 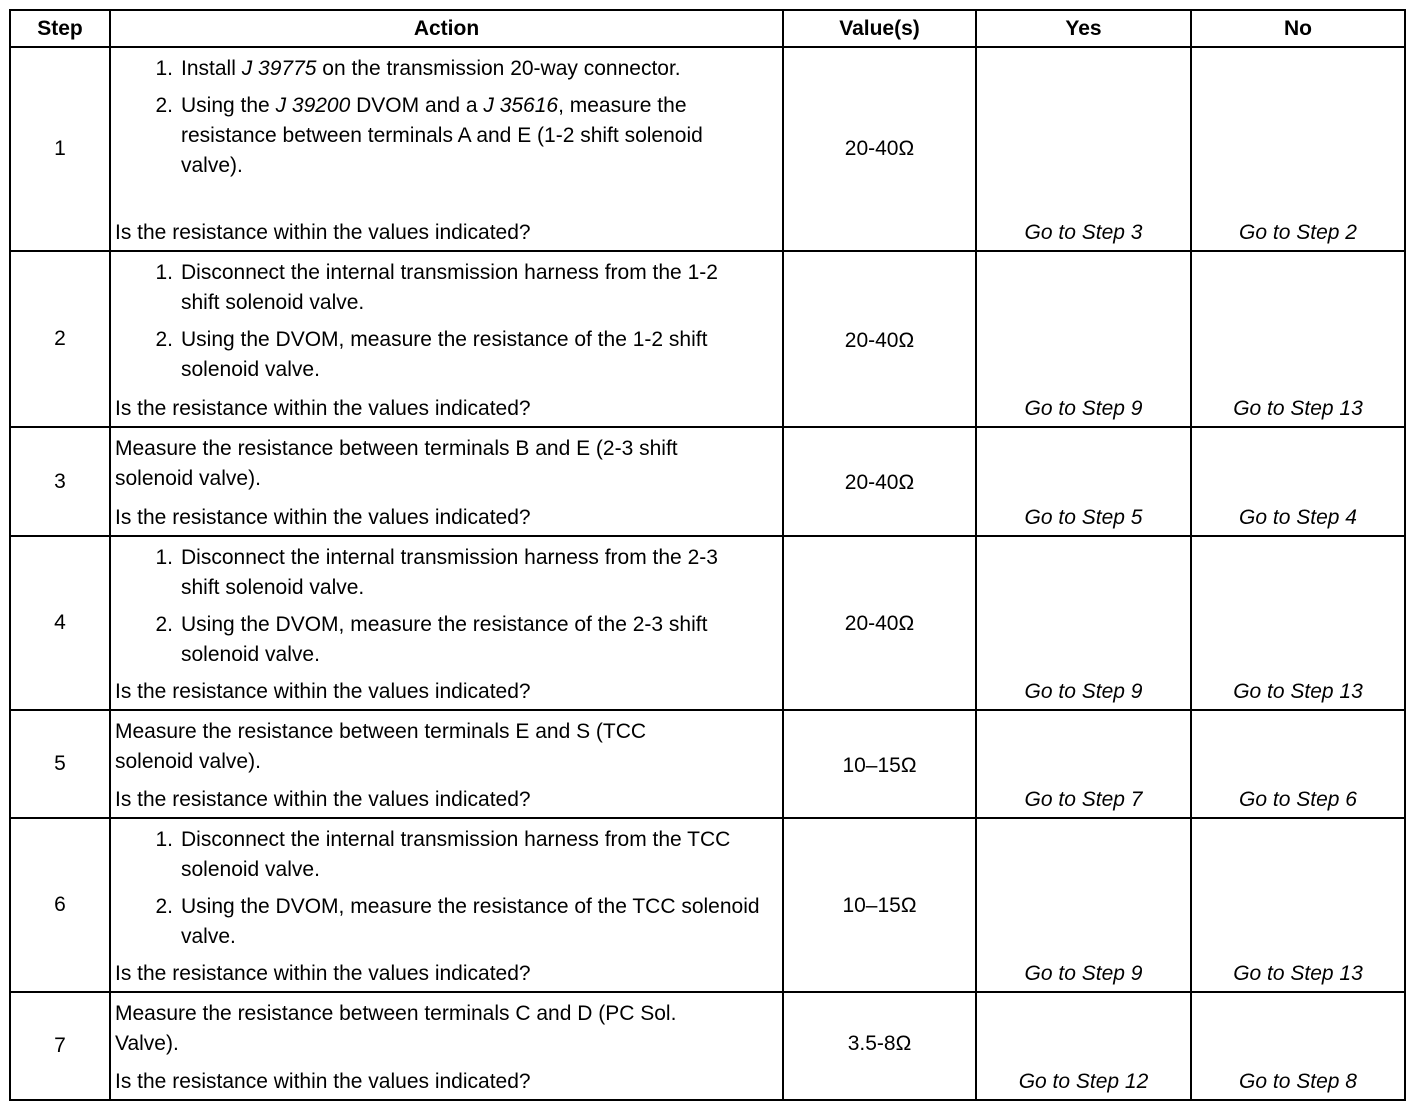 What do you see at coordinates (1298, 1046) in the screenshot?
I see `no-action: Go to Step 8` at bounding box center [1298, 1046].